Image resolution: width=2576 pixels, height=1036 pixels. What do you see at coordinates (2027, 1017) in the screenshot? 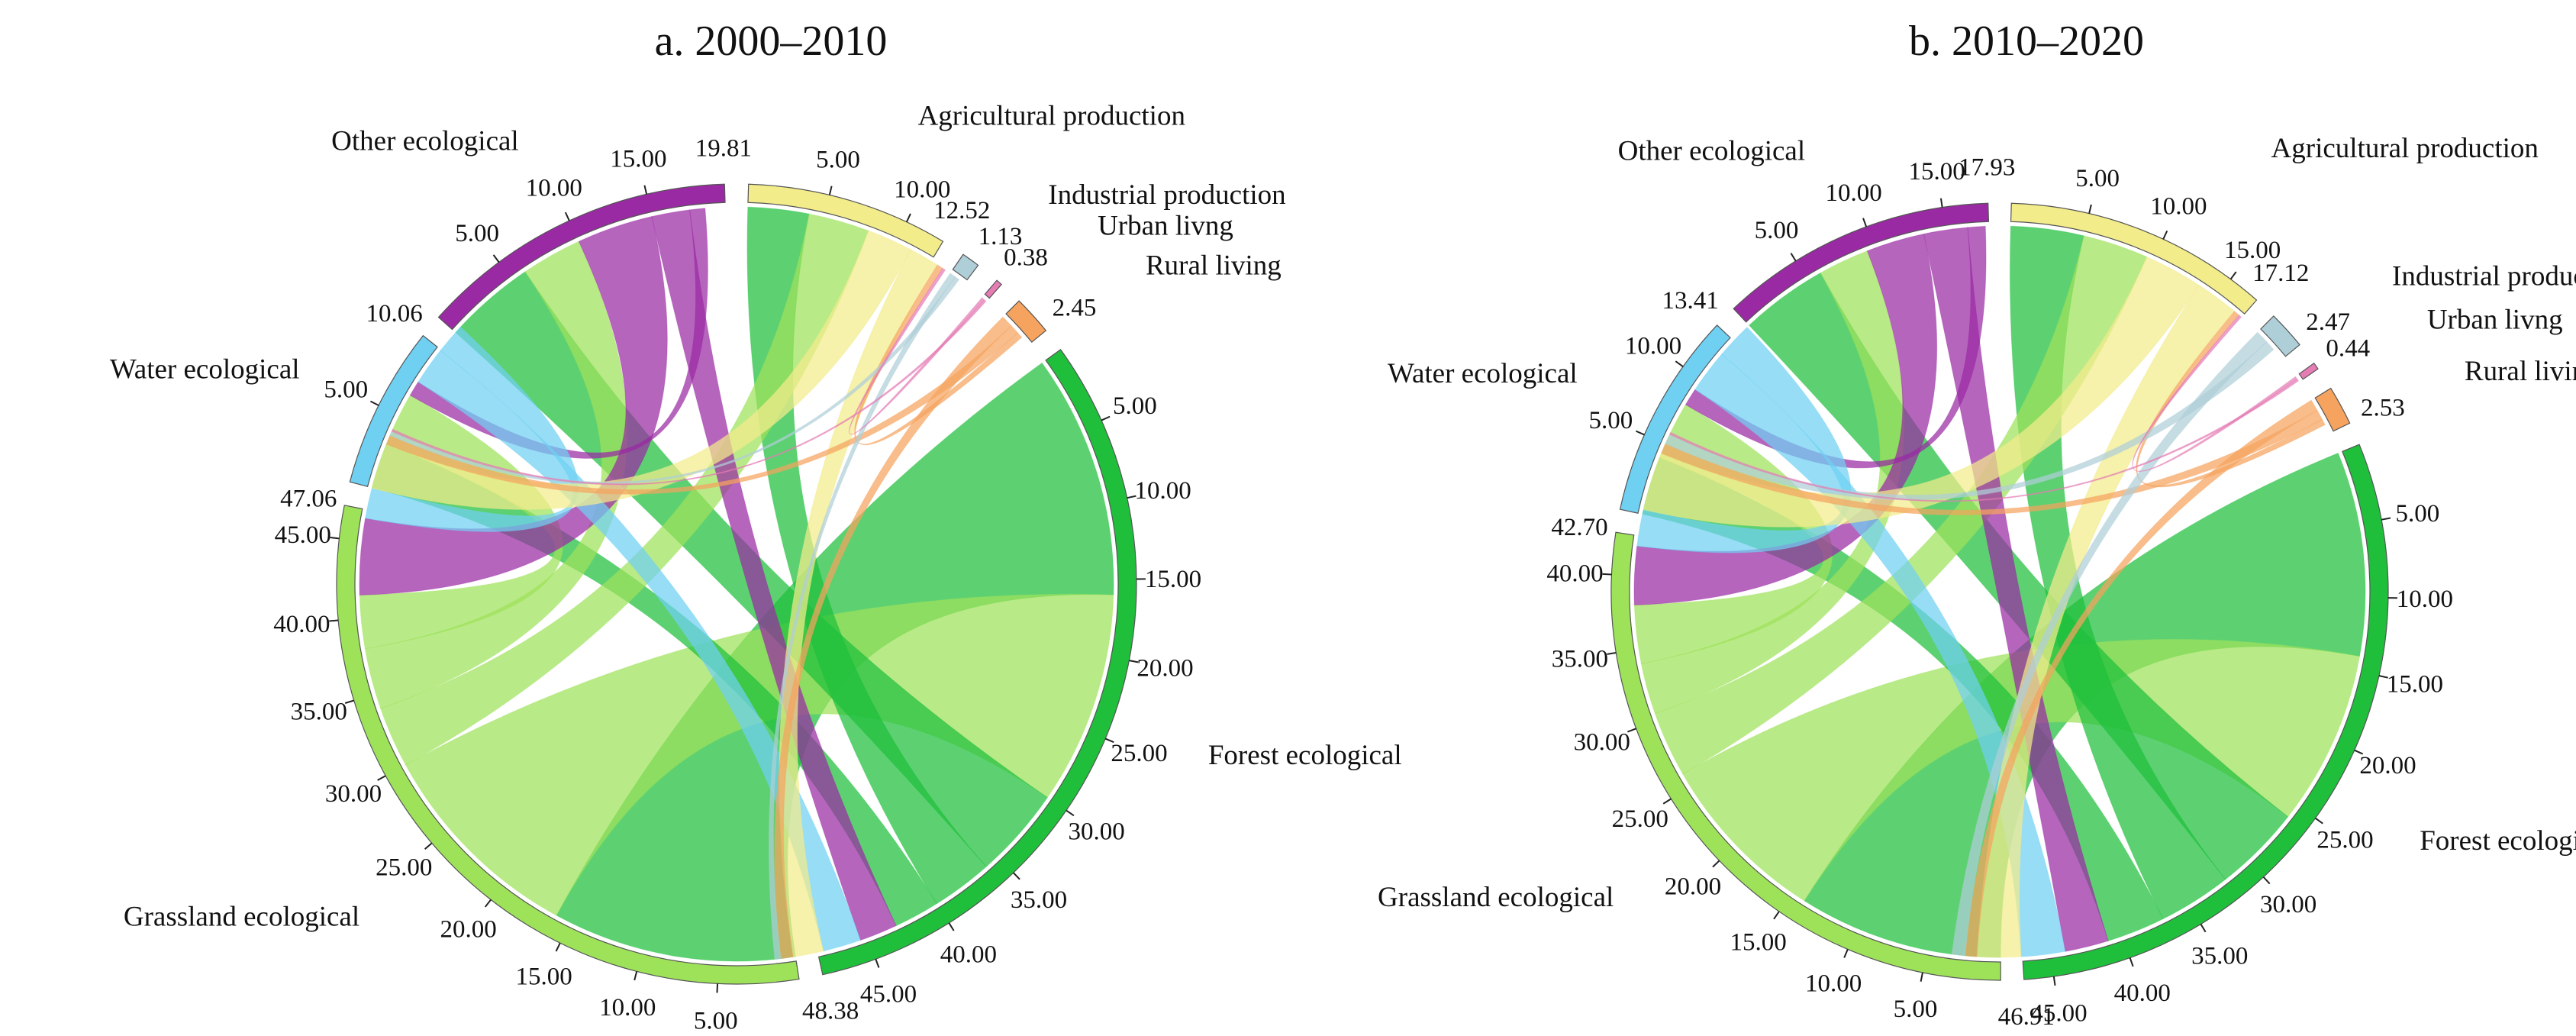
I see `segment-total-label: 46.91` at bounding box center [2027, 1017].